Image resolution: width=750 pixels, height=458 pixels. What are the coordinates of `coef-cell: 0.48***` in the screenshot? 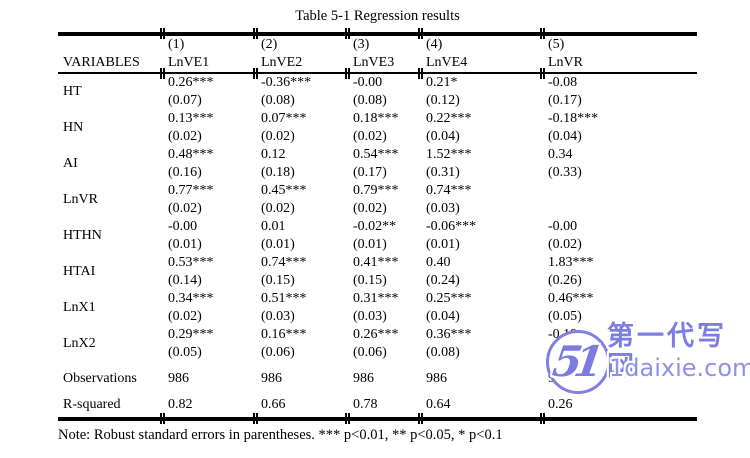 It's located at (191, 154).